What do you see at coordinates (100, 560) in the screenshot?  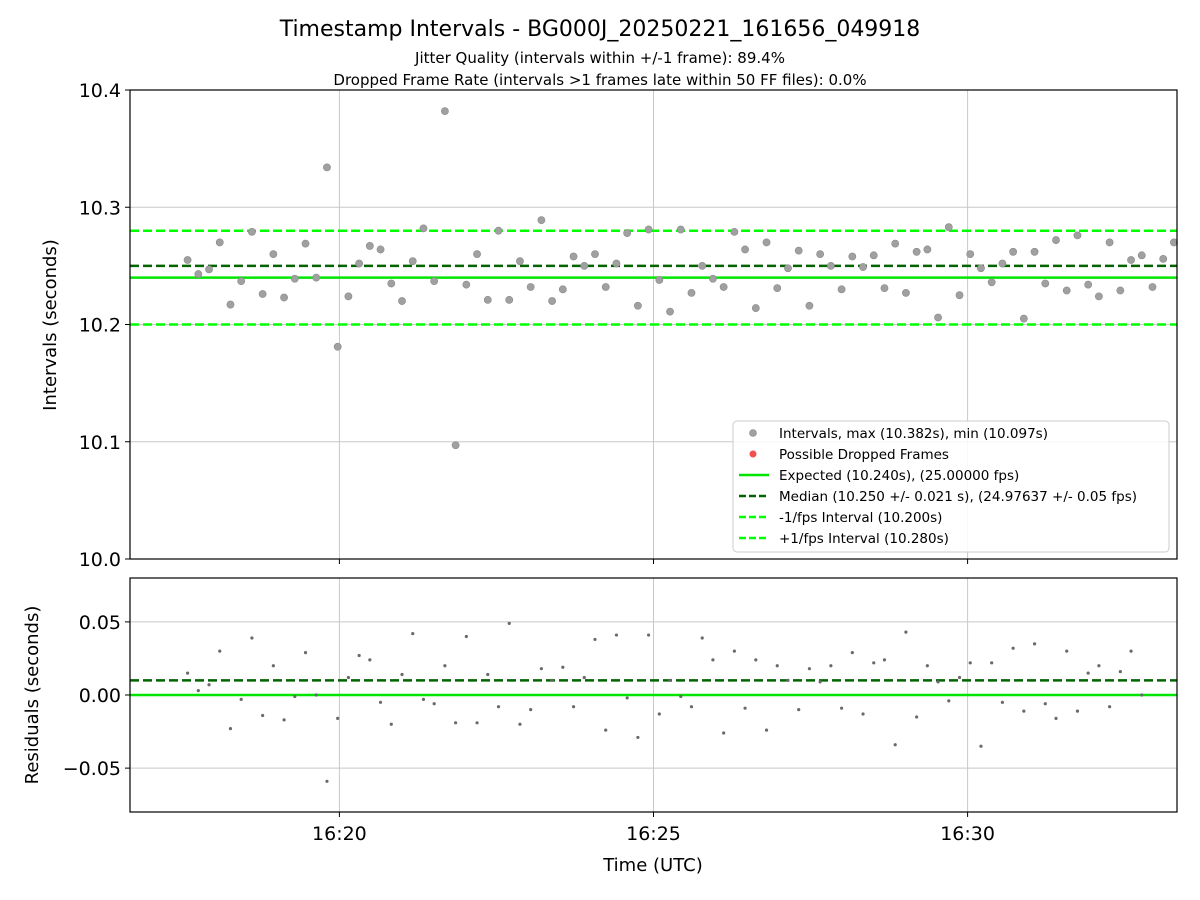 I see `y-tick-label: 10.0` at bounding box center [100, 560].